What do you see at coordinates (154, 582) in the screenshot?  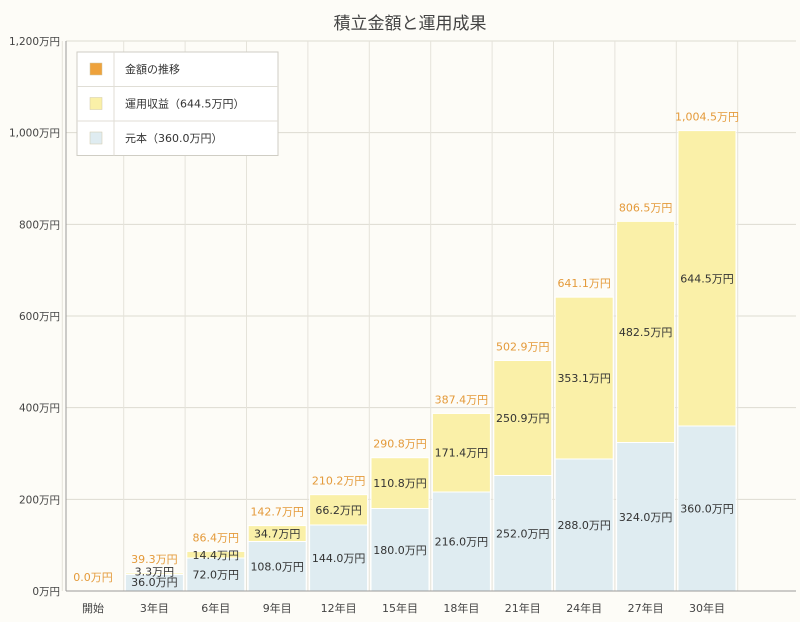 I see `principal-data-label: 36.0万円` at bounding box center [154, 582].